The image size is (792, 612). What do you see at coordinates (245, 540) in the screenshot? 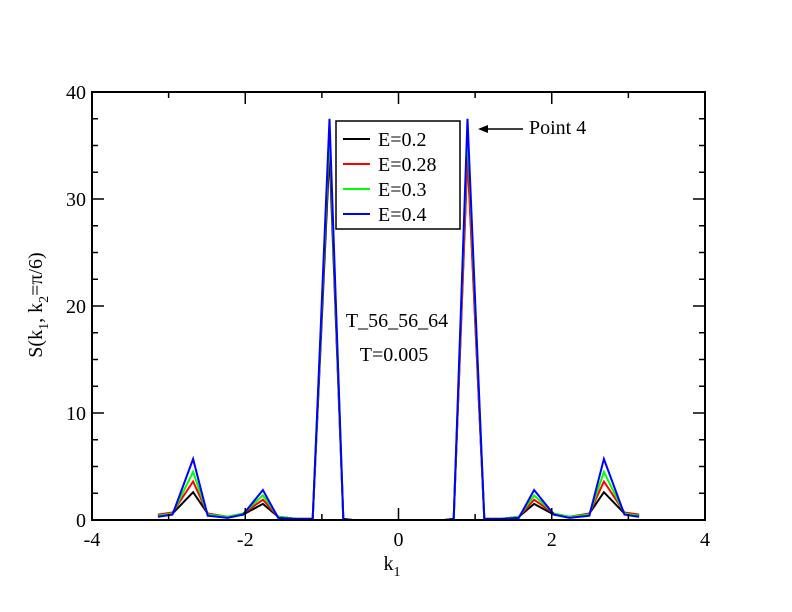
I see `x-tick-label: -2` at bounding box center [245, 540].